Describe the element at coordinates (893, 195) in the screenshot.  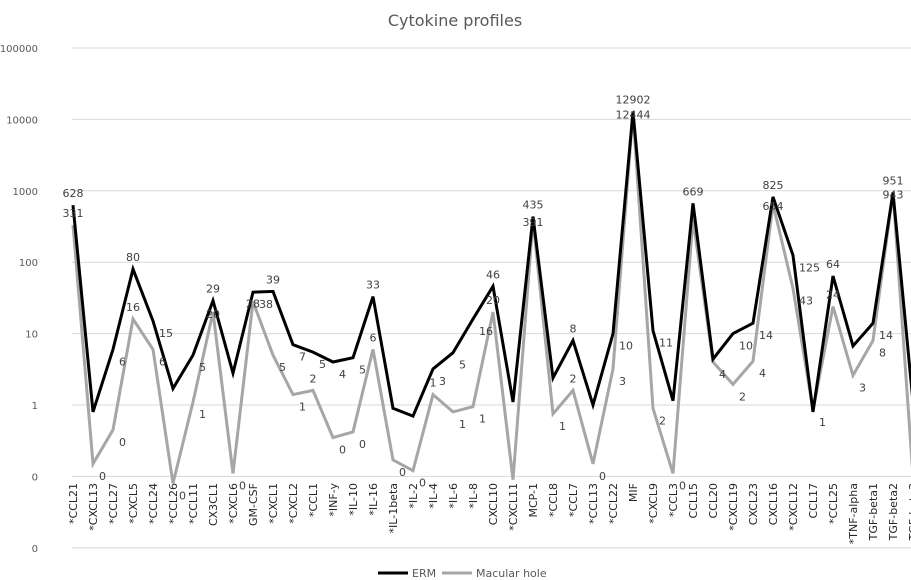
I see `macular-hole-data-label: 943` at that location.